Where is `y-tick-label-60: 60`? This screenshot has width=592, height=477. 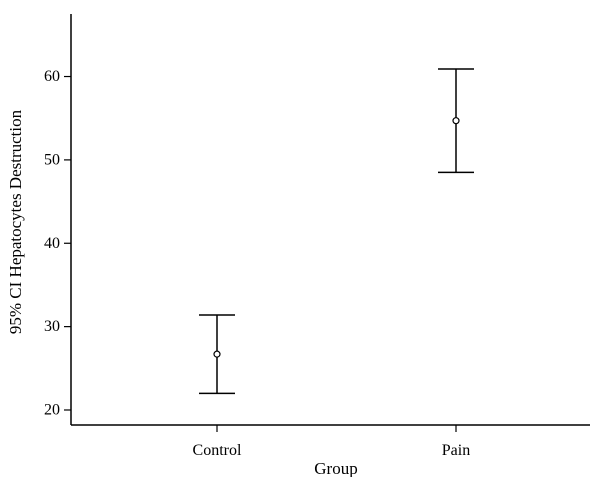
y-tick-label-60: 60 is located at coordinates (52, 76).